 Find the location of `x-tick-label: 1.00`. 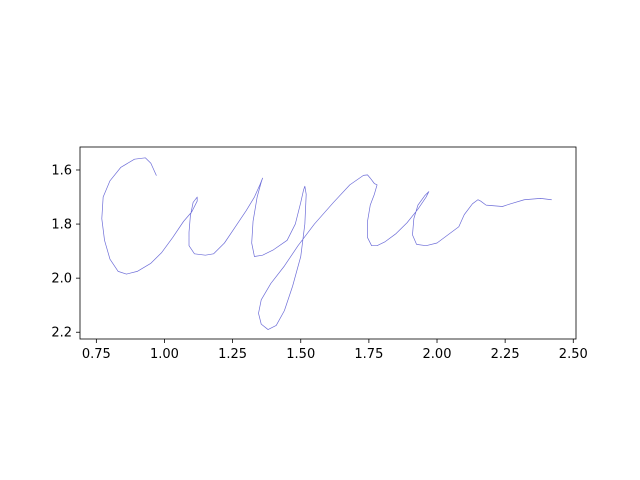

x-tick-label: 1.00 is located at coordinates (164, 354).